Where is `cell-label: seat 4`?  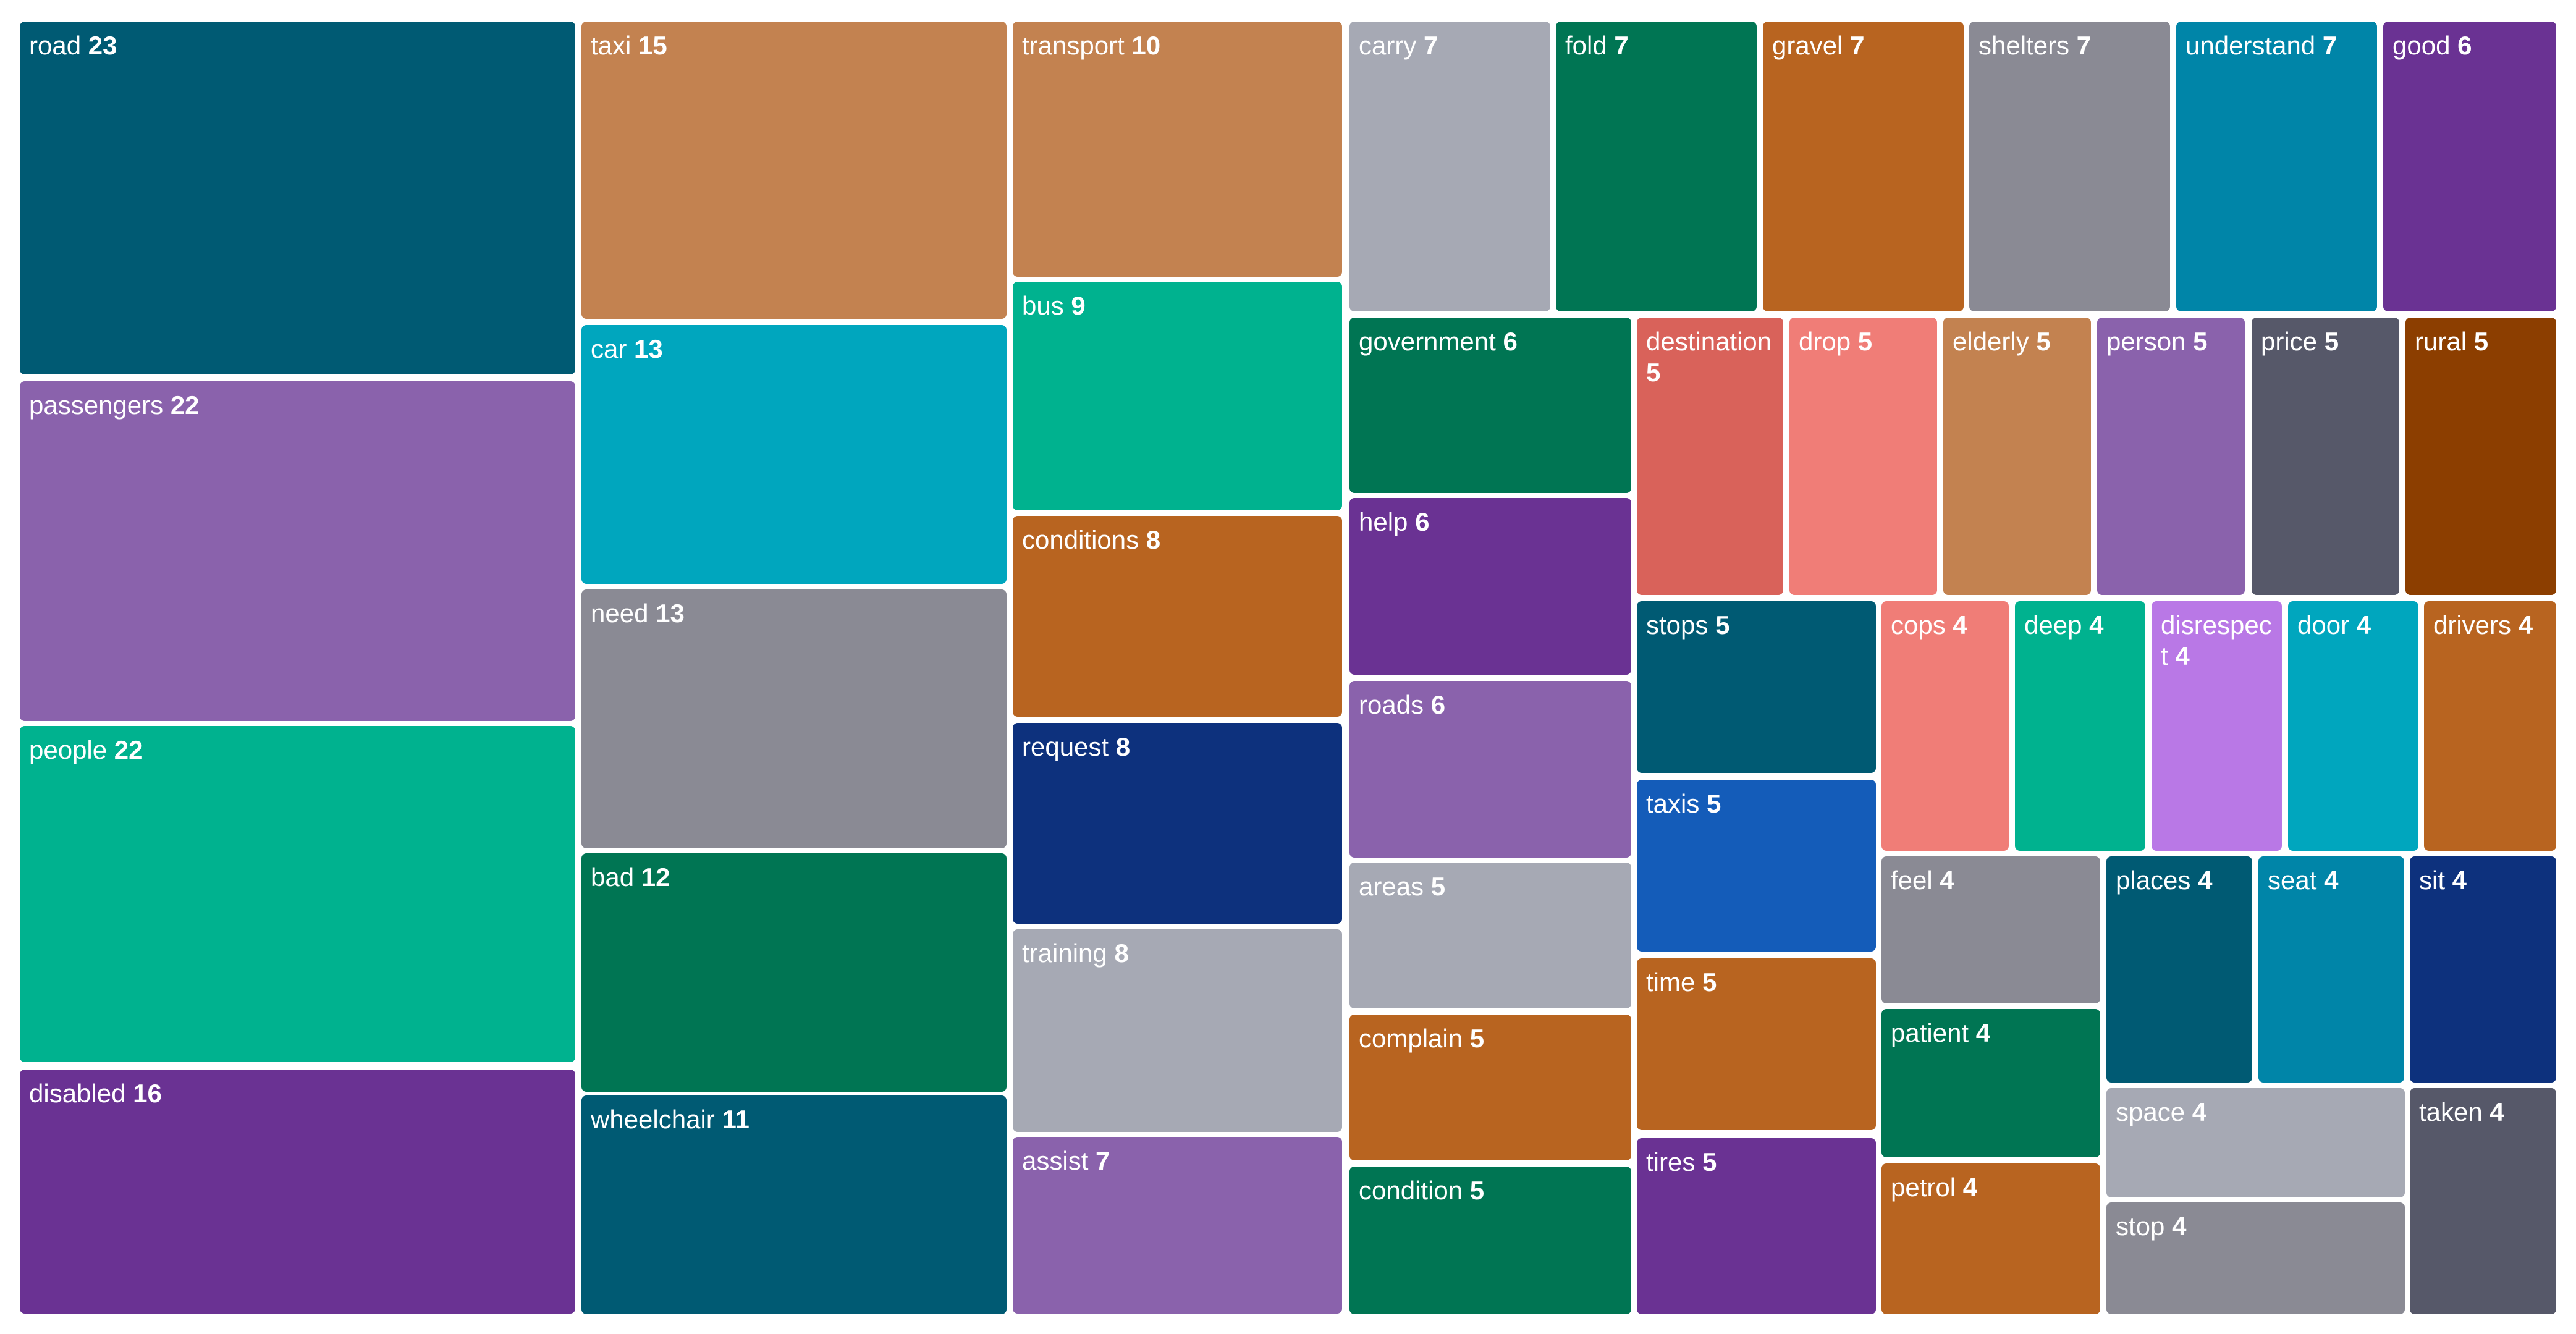
cell-label: seat 4 is located at coordinates (2333, 881).